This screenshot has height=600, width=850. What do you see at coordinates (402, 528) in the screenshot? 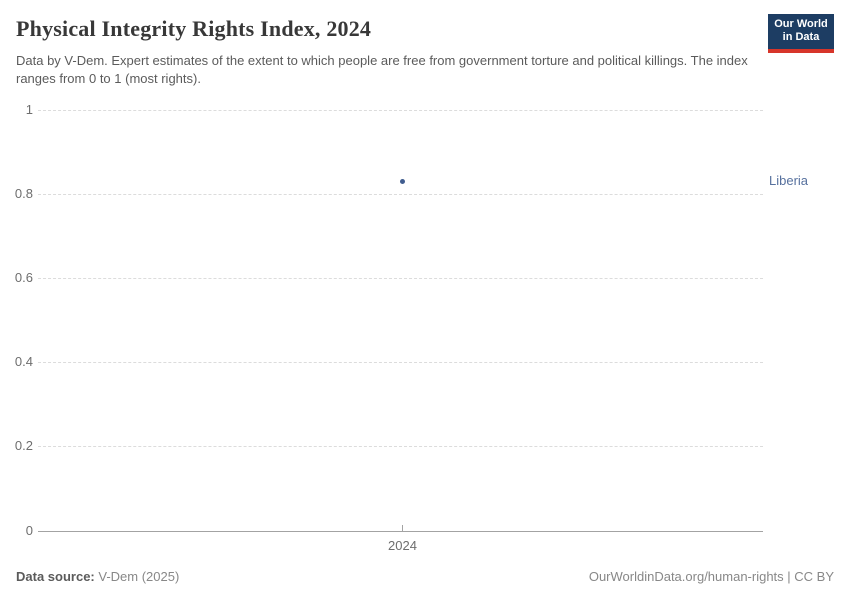
I see `x-tick-mark` at bounding box center [402, 528].